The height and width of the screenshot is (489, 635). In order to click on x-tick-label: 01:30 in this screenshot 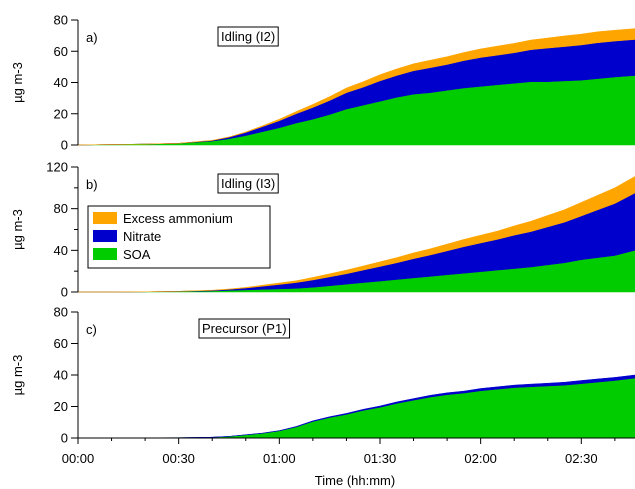, I will do `click(380, 458)`.